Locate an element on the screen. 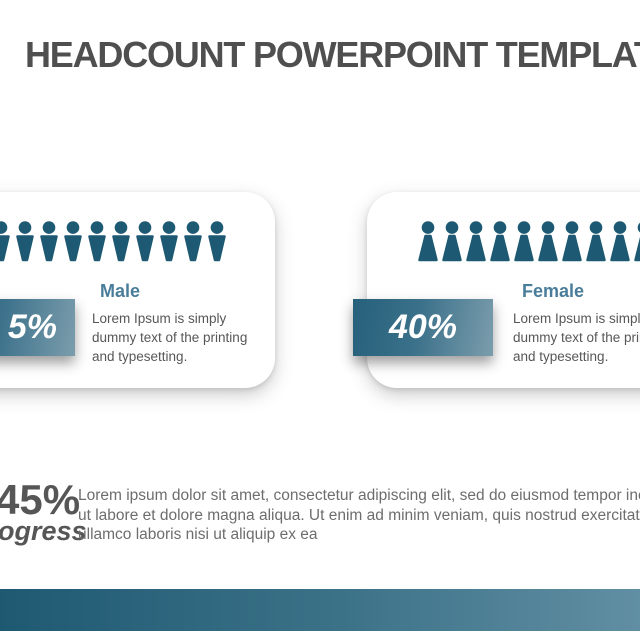 The width and height of the screenshot is (640, 640). male-desc-line: dummy text of the printing is located at coordinates (170, 337).